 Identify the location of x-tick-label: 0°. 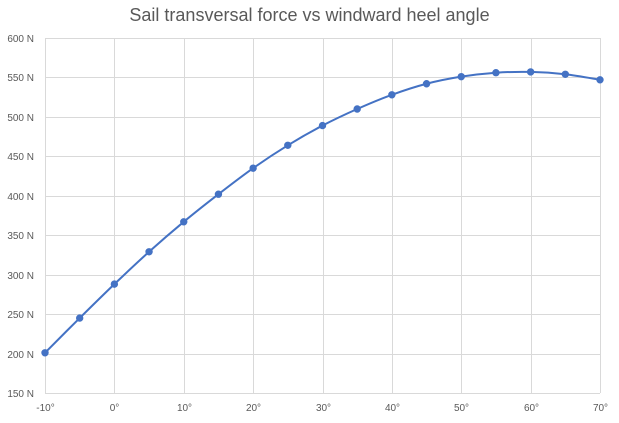
(115, 408).